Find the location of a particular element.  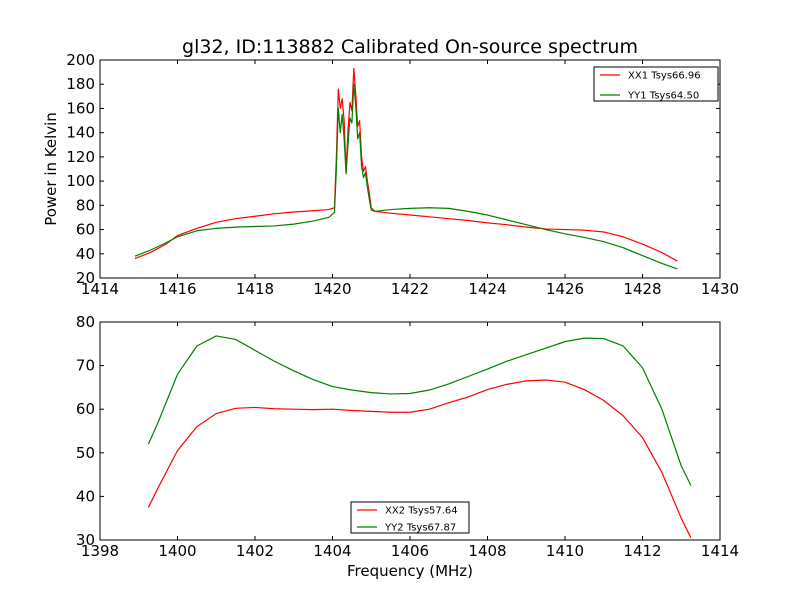

legend-2: XX2 Tsys57.64 YY2 Tsys67.87 is located at coordinates (410, 517).